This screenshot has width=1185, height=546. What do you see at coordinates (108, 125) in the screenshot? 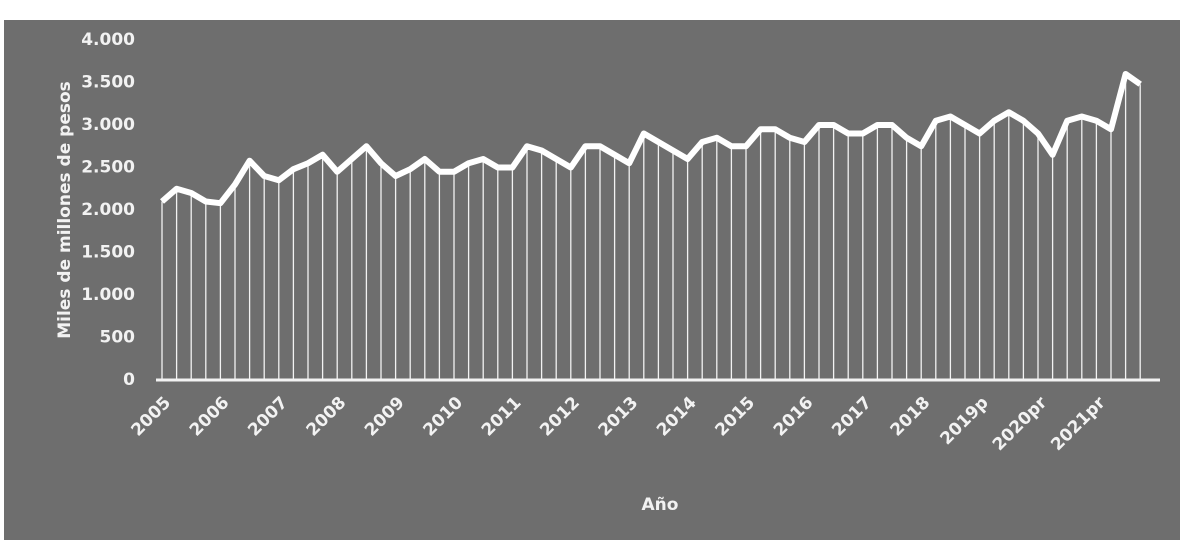
I see `y-tick-label: 3.000` at bounding box center [108, 125].